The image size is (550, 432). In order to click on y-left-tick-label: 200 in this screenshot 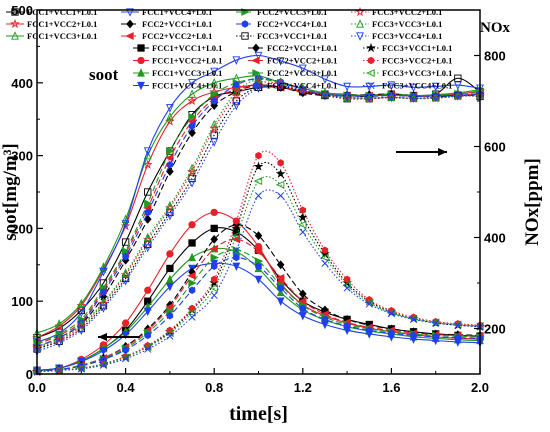, I will do `click(22, 228)`.